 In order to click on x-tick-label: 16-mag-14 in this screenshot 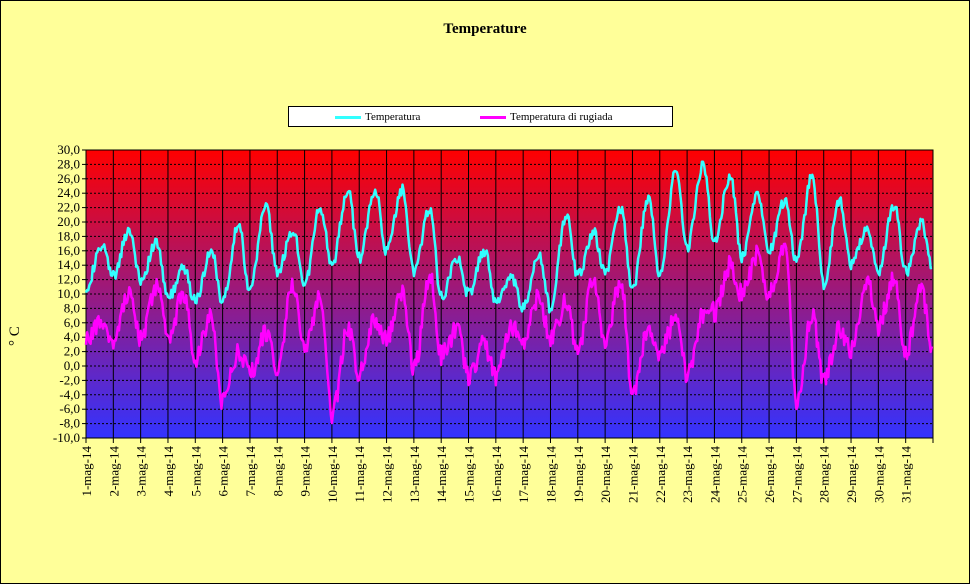, I will do `click(496, 475)`.